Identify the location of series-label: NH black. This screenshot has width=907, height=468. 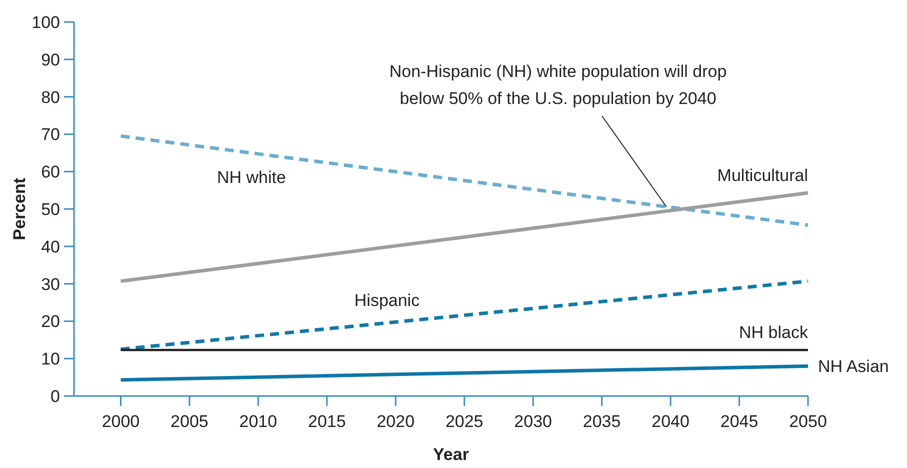
(773, 332).